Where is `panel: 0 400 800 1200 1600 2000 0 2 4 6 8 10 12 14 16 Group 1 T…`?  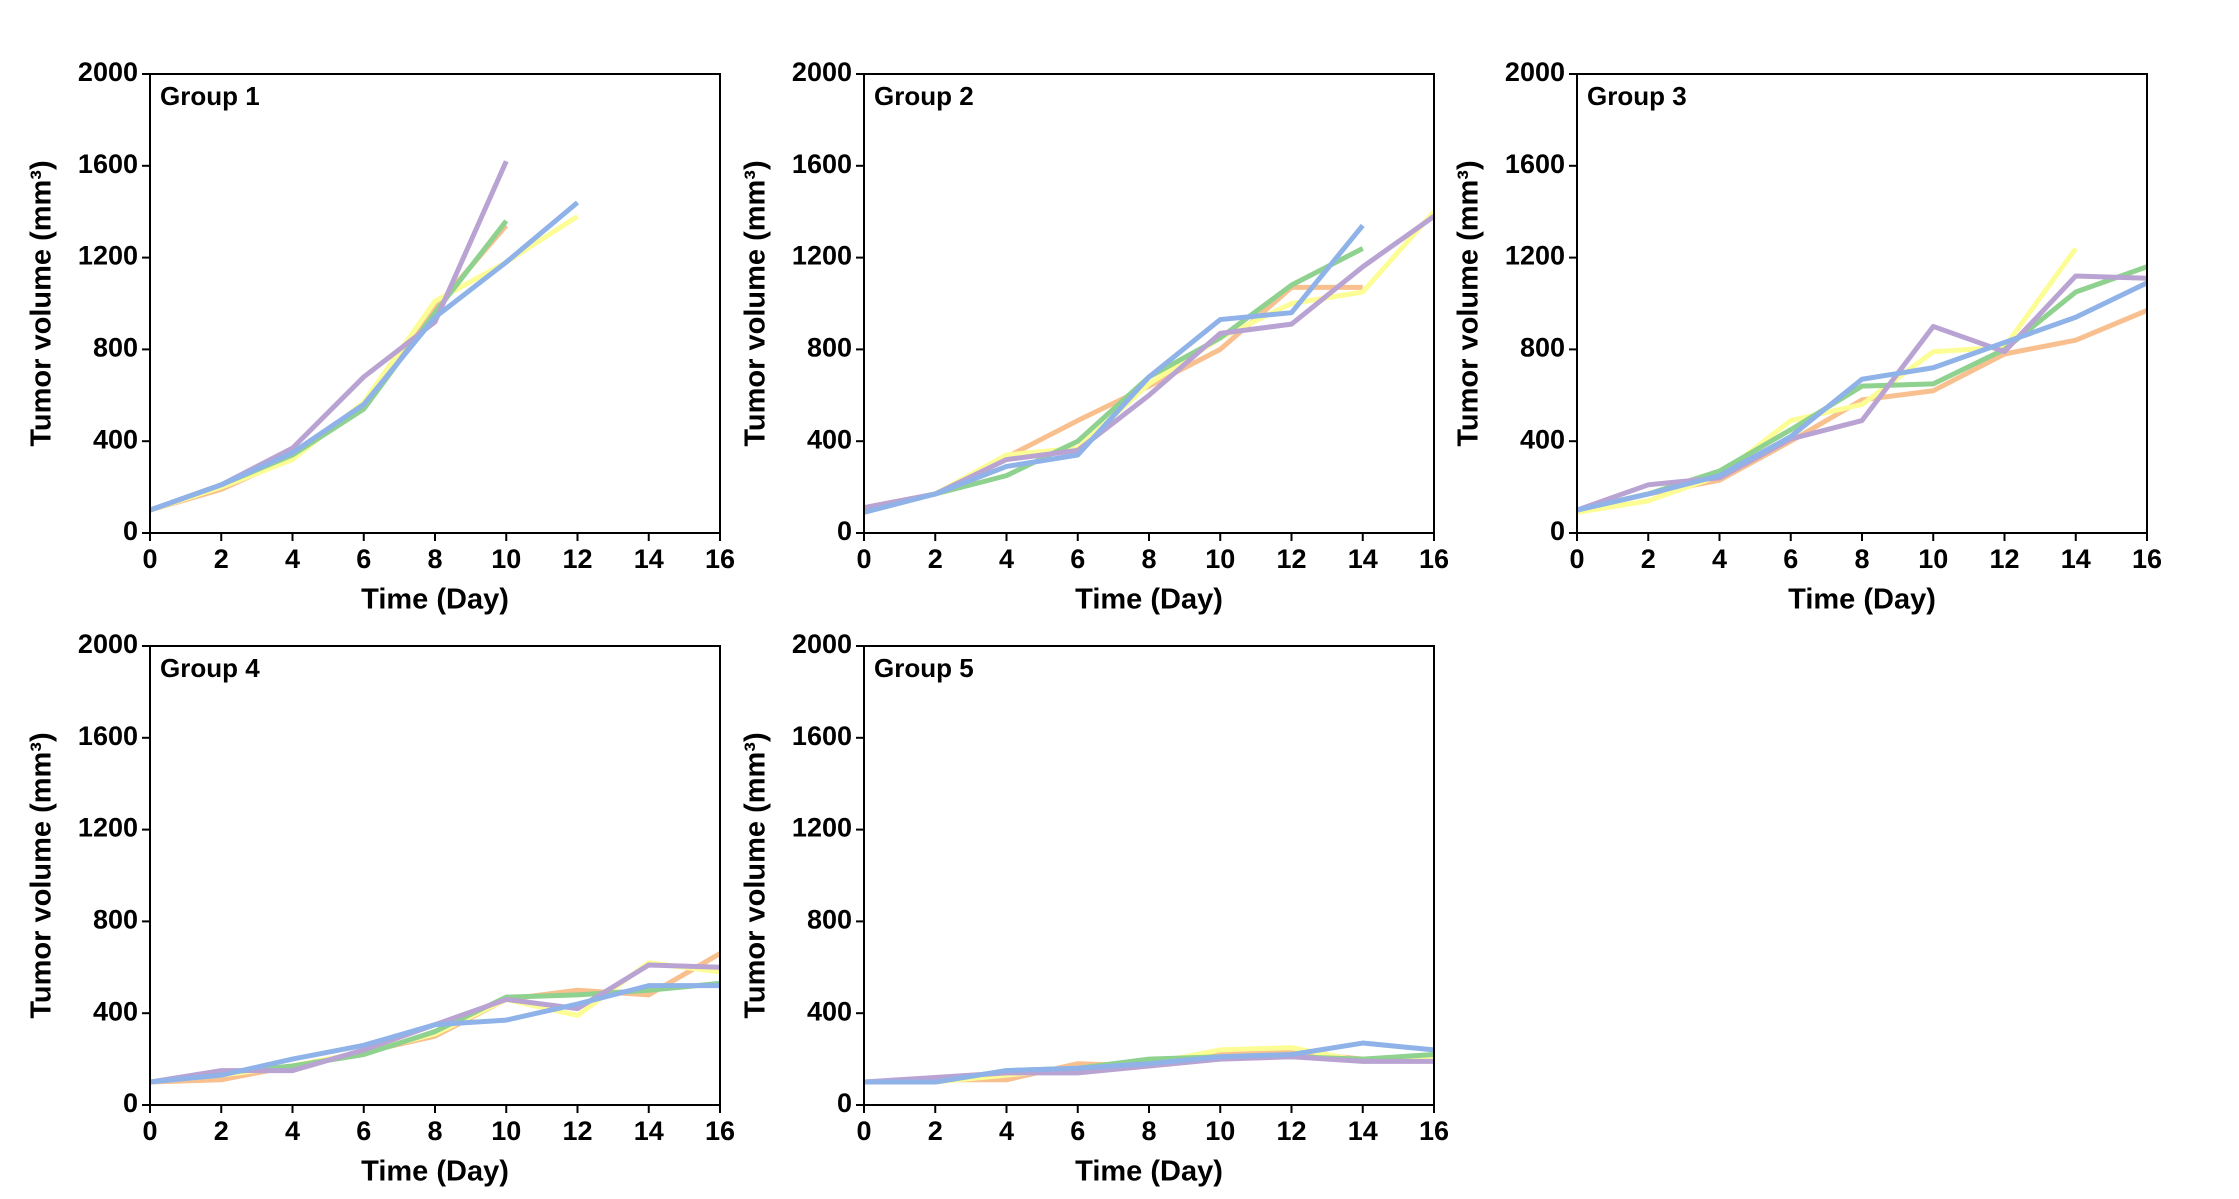 panel: 0 400 800 1200 1600 2000 0 2 4 6 8 10 12 14 16 Group 1 T… is located at coordinates (380, 336).